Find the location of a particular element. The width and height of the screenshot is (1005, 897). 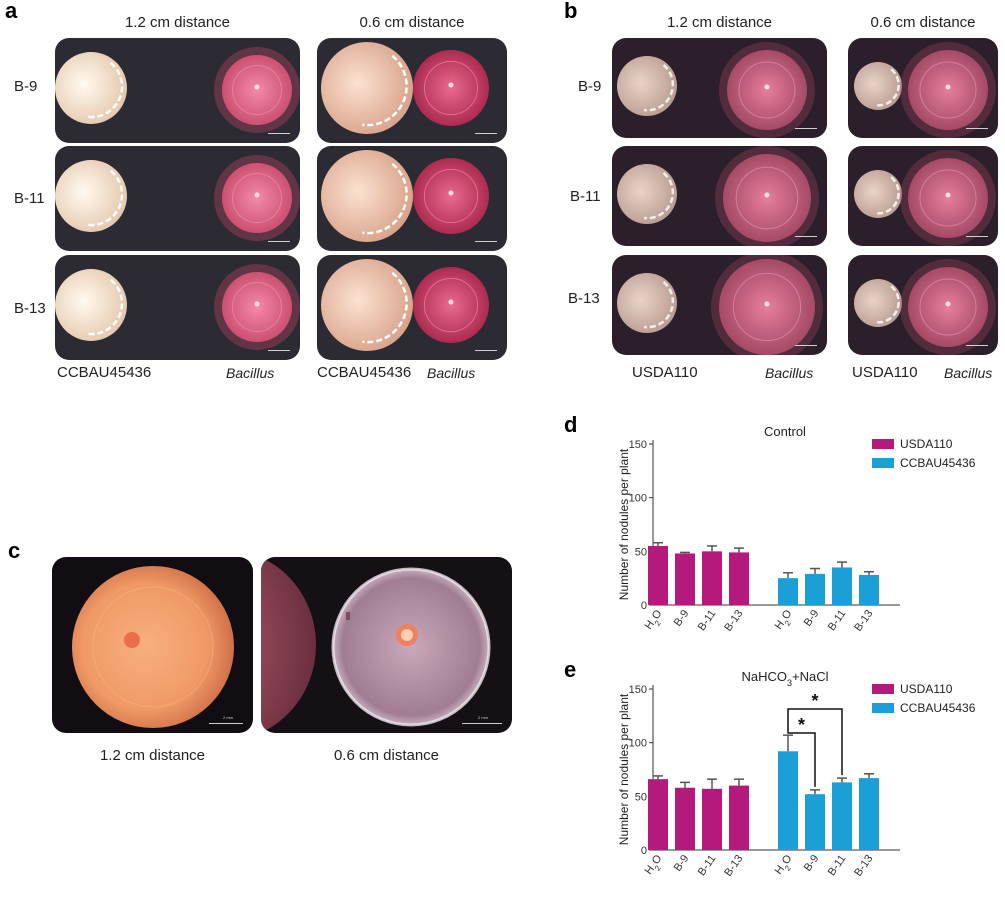

panel-b-label: b is located at coordinates (571, 11).